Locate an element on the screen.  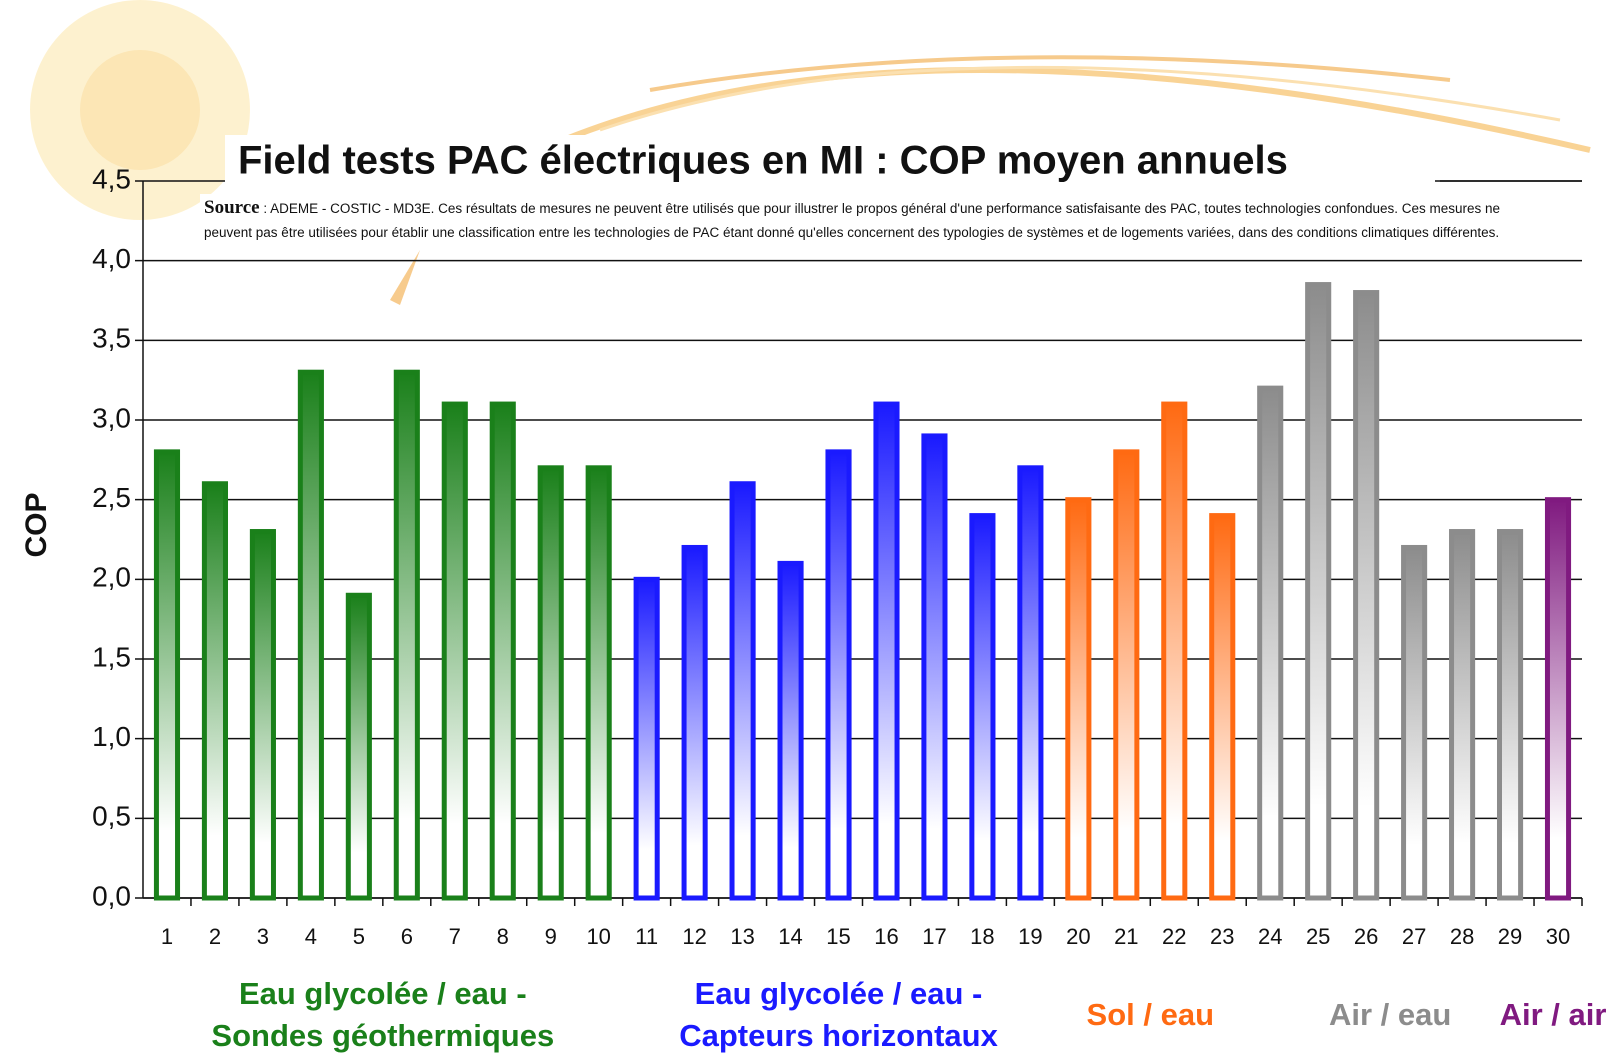
x-tick-label: 23 is located at coordinates (1222, 936).